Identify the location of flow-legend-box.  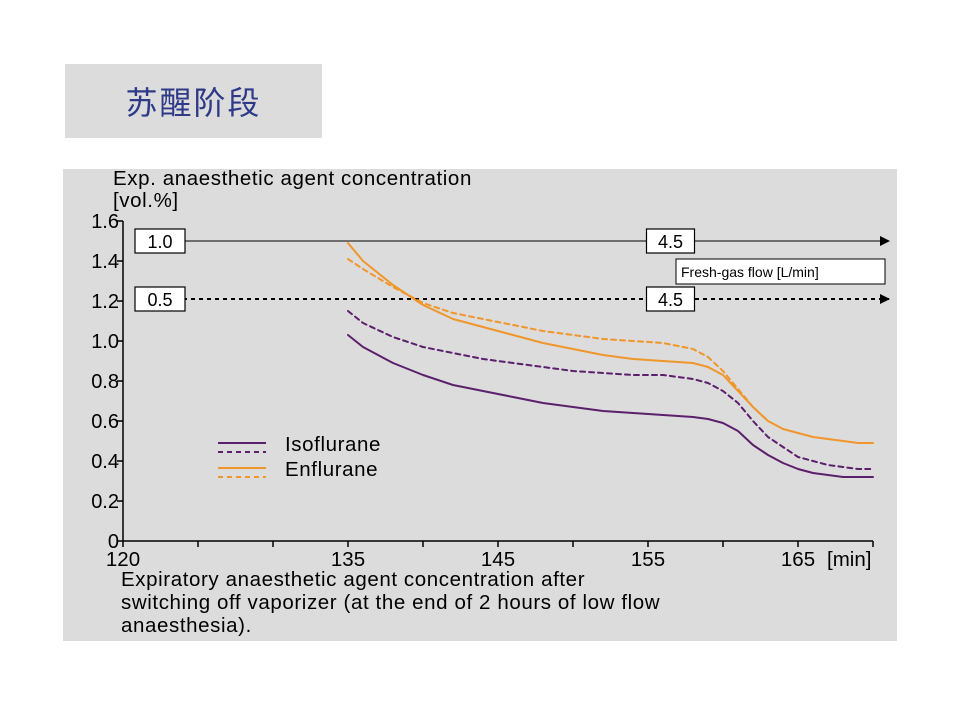
(780, 271).